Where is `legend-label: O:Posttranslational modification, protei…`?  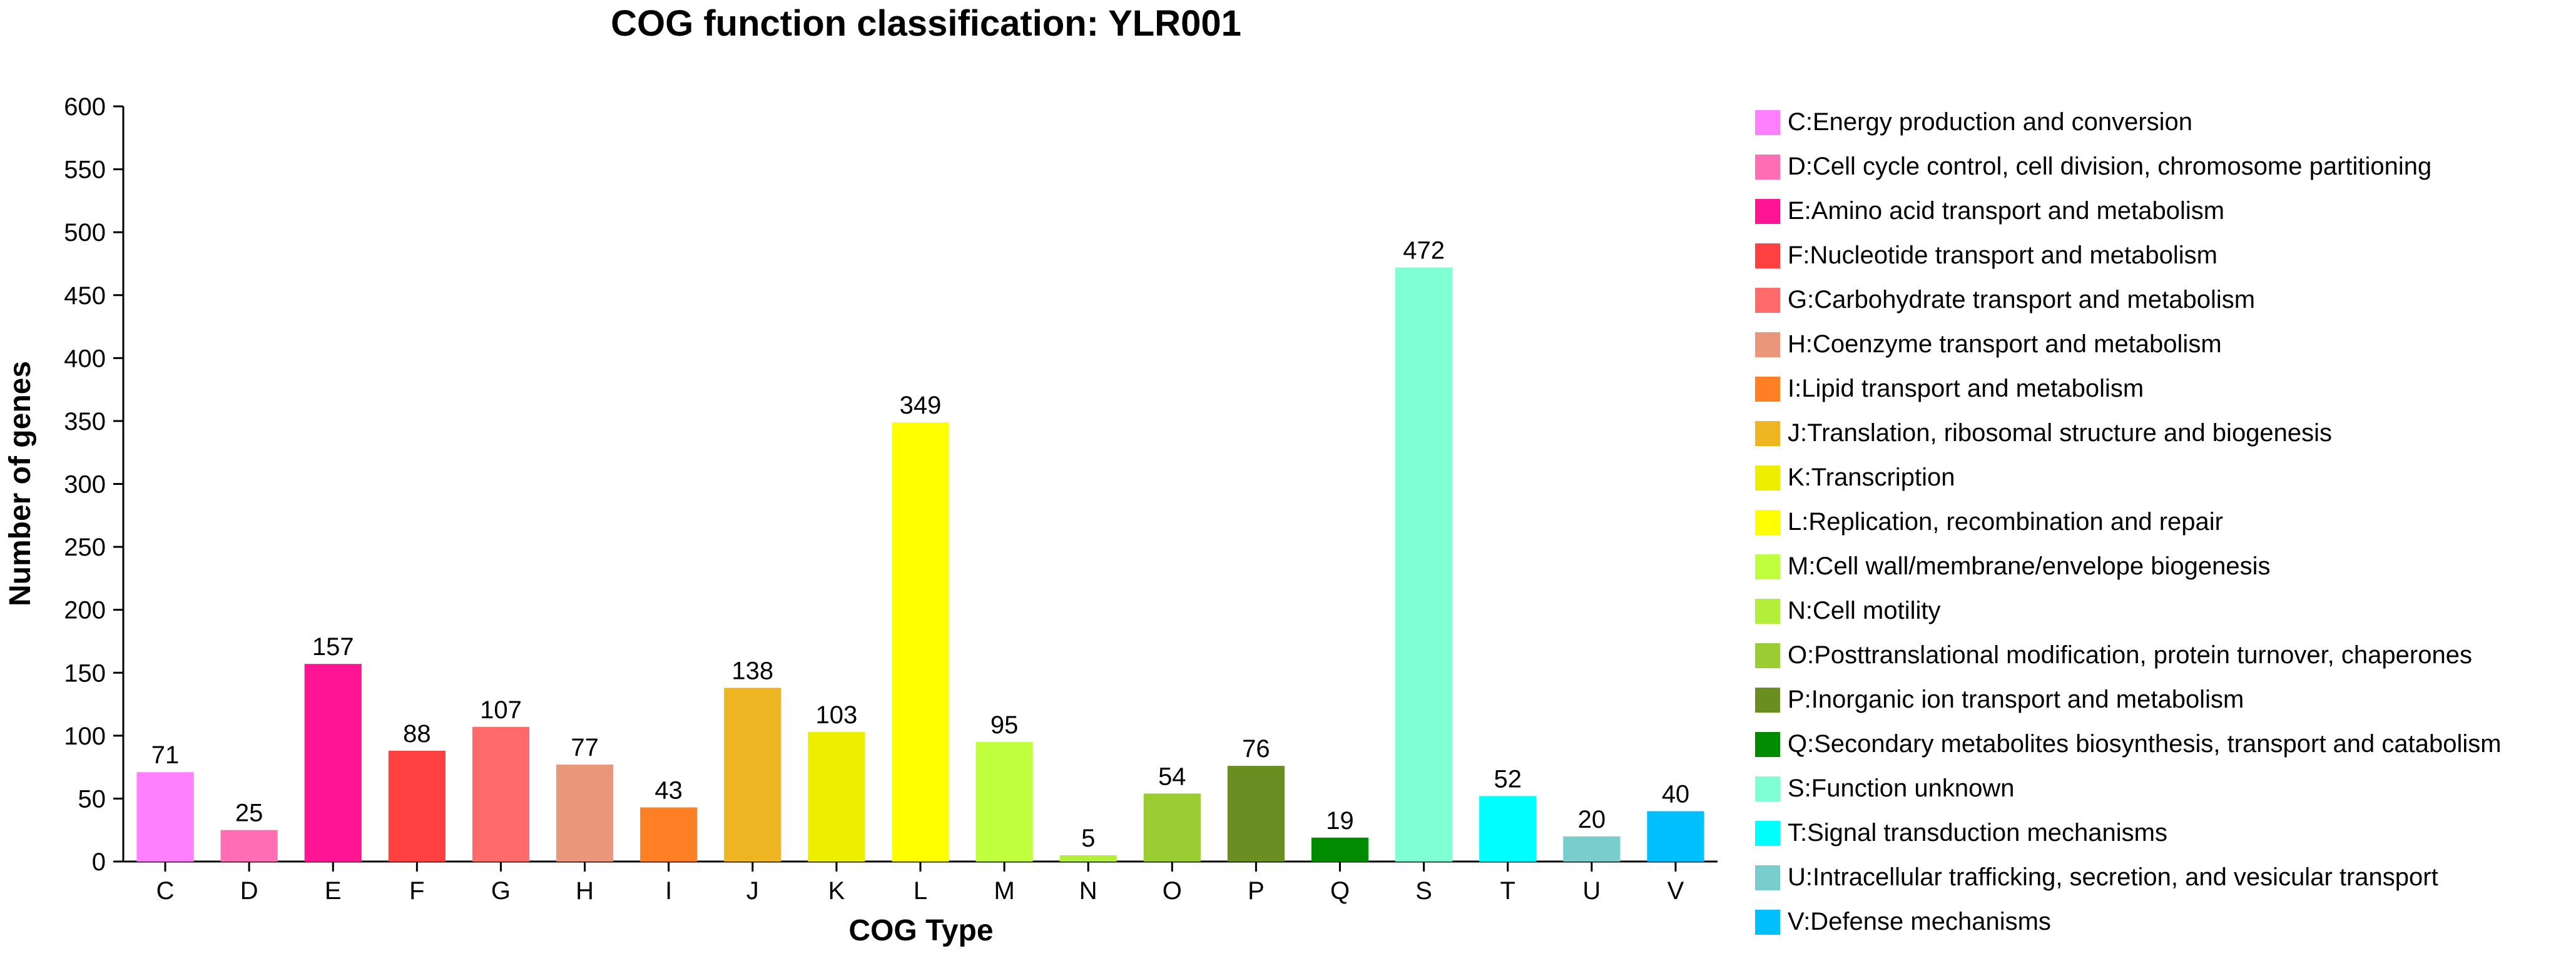 legend-label: O:Posttranslational modification, protei… is located at coordinates (2130, 655).